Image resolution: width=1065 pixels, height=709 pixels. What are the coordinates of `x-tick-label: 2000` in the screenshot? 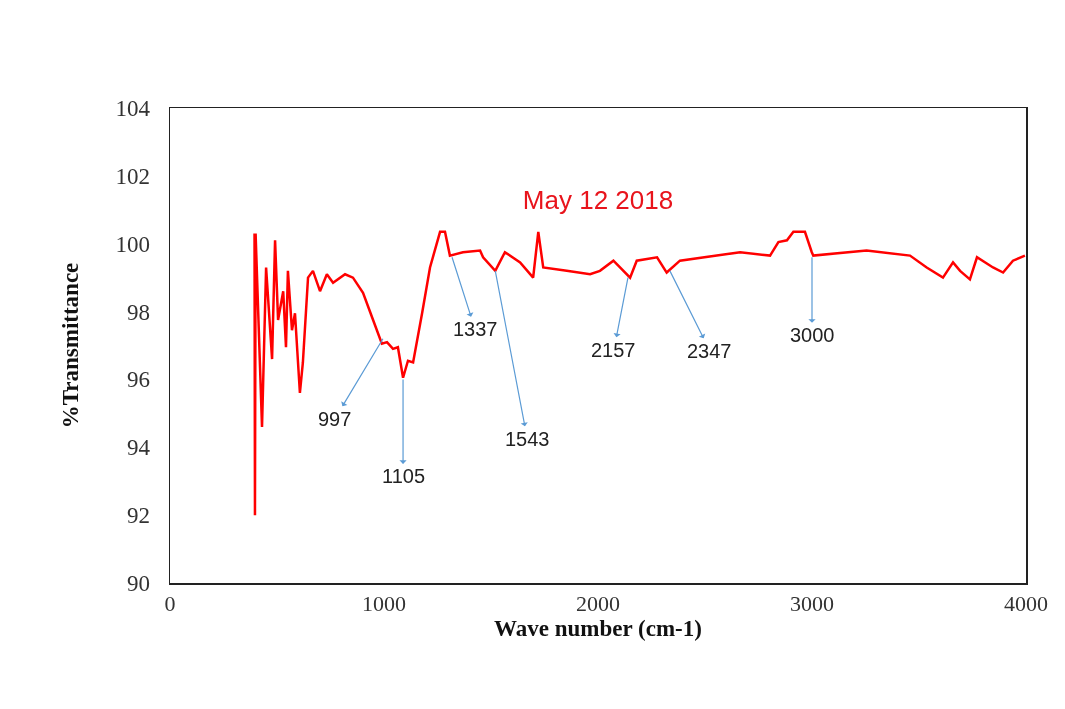 It's located at (598, 603).